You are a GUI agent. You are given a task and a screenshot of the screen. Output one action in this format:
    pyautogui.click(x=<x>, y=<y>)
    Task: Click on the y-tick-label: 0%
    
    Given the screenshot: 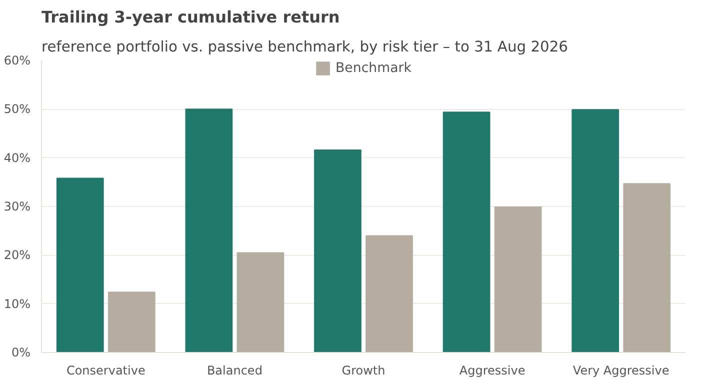 What is the action you would take?
    pyautogui.click(x=21, y=353)
    